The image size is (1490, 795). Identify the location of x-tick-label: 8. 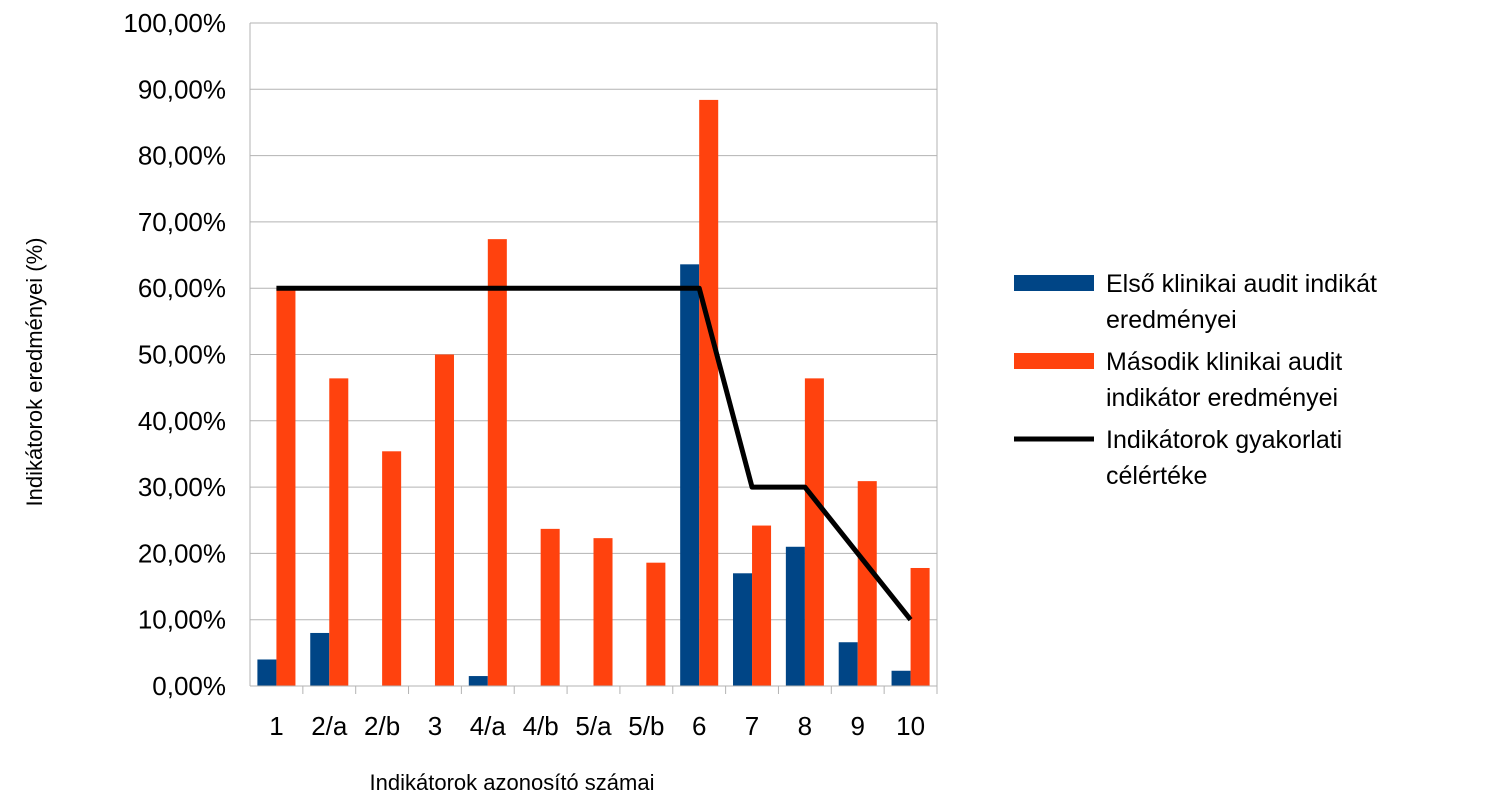
(805, 726).